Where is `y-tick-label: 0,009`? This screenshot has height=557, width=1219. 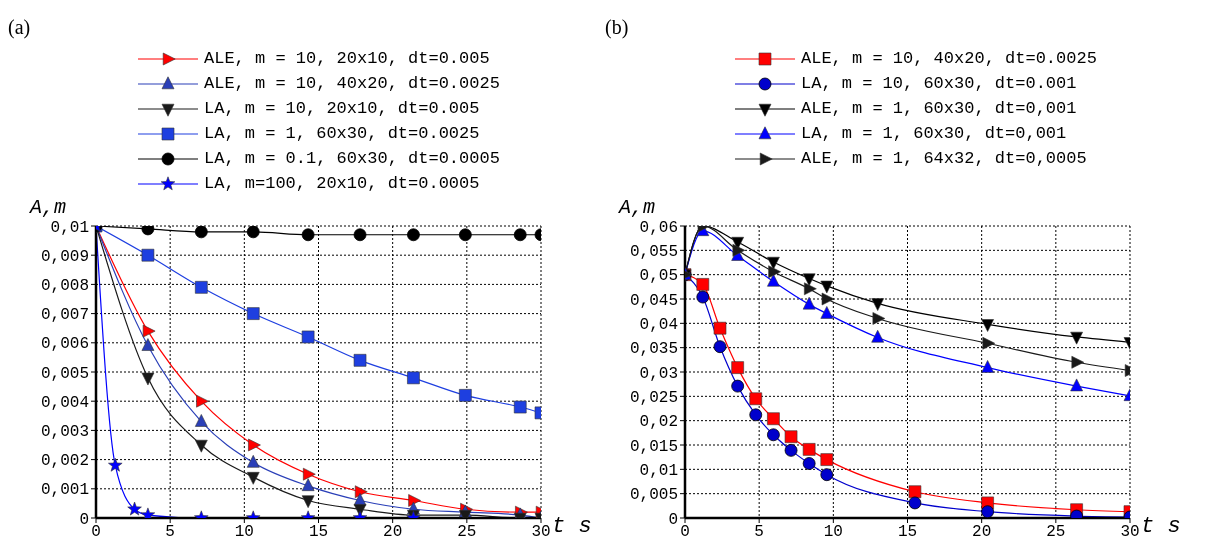 y-tick-label: 0,009 is located at coordinates (64, 256).